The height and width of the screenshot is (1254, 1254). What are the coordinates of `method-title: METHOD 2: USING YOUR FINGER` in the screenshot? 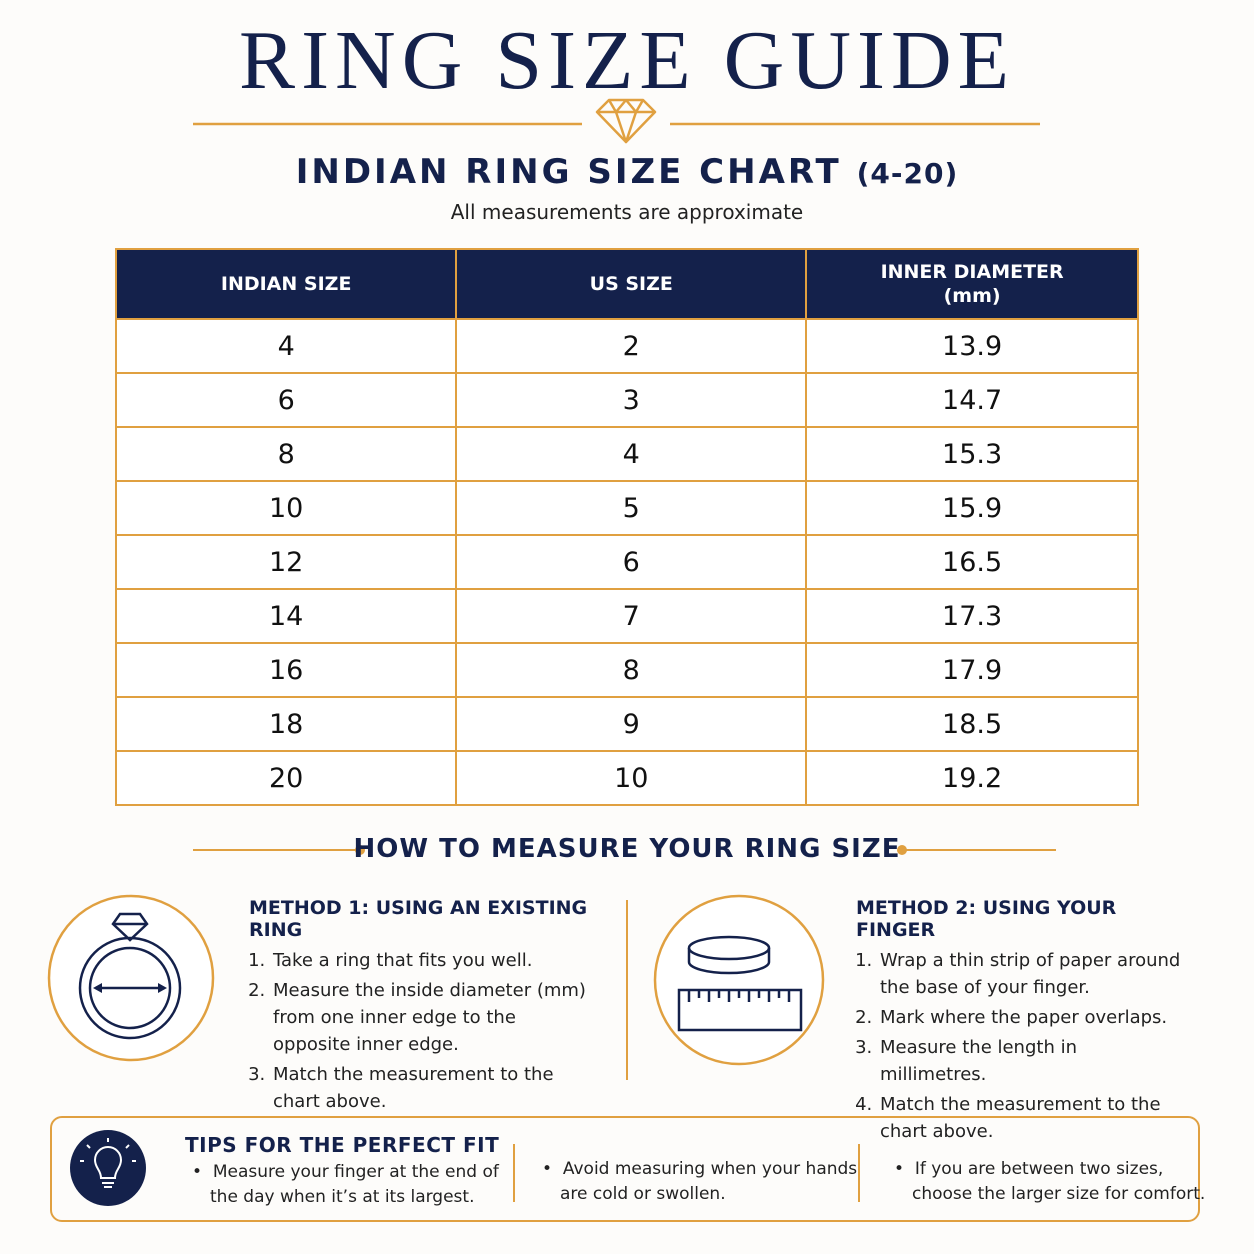 It's located at (986, 919).